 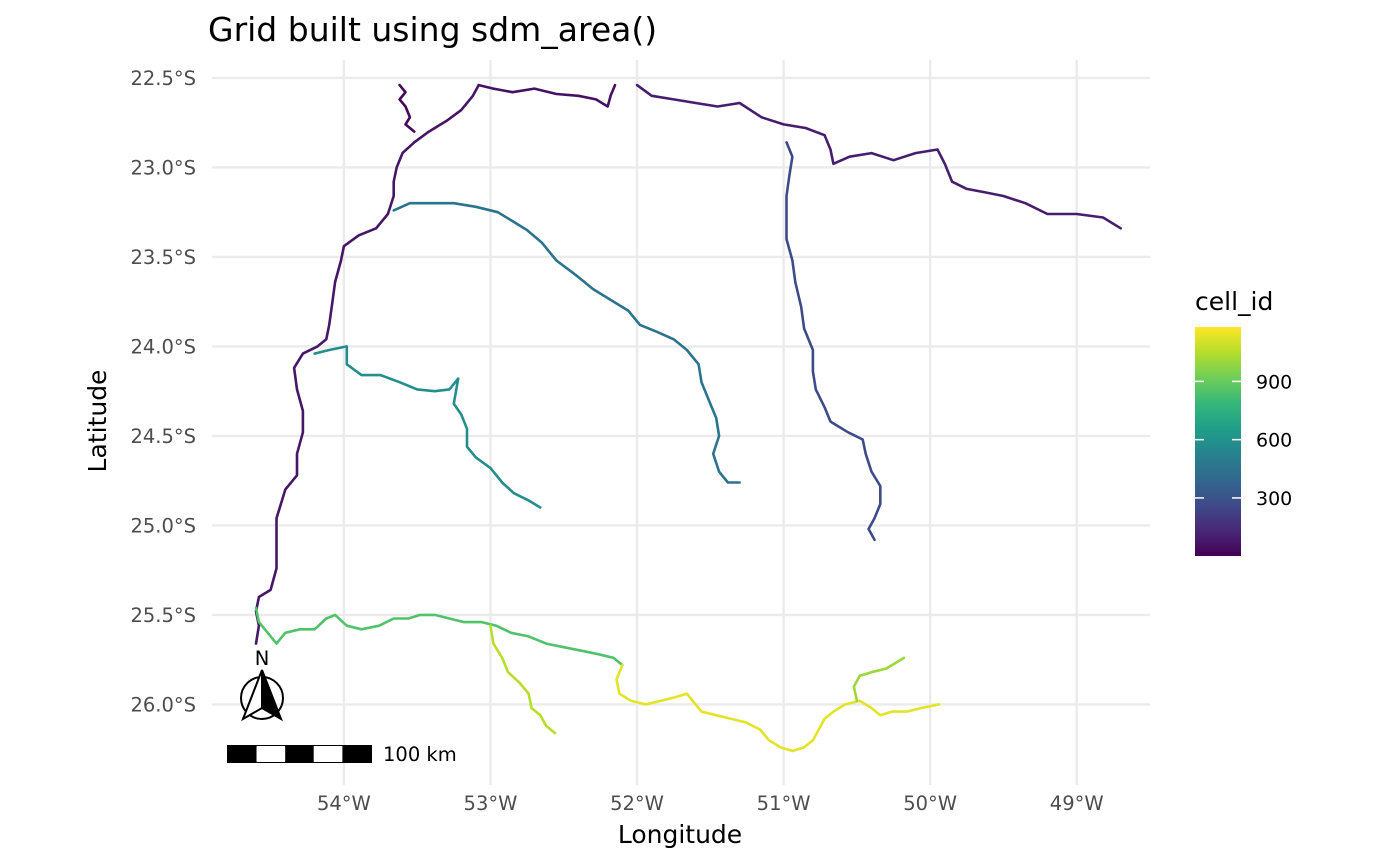 What do you see at coordinates (1274, 499) in the screenshot?
I see `legend-tick-label: 300` at bounding box center [1274, 499].